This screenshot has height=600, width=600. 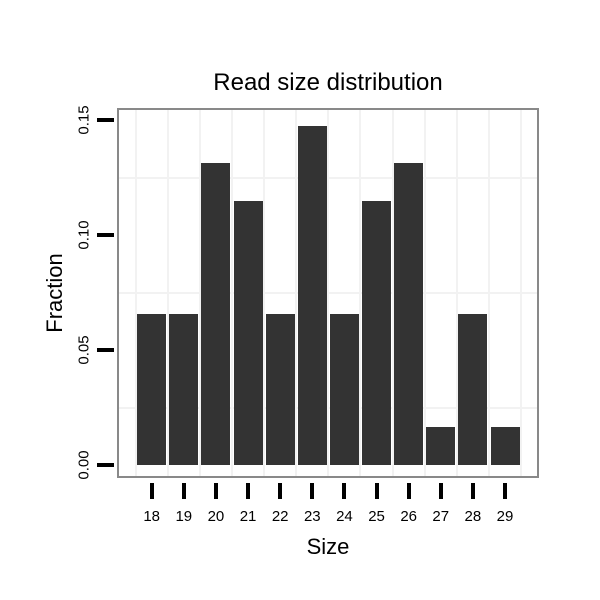 What do you see at coordinates (216, 516) in the screenshot?
I see `x-tick-label: 20` at bounding box center [216, 516].